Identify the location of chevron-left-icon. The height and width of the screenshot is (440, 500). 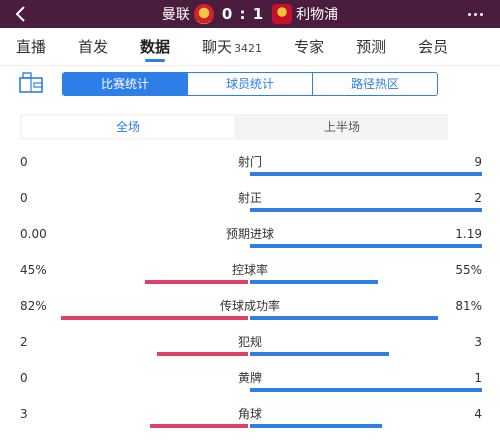
(20, 14).